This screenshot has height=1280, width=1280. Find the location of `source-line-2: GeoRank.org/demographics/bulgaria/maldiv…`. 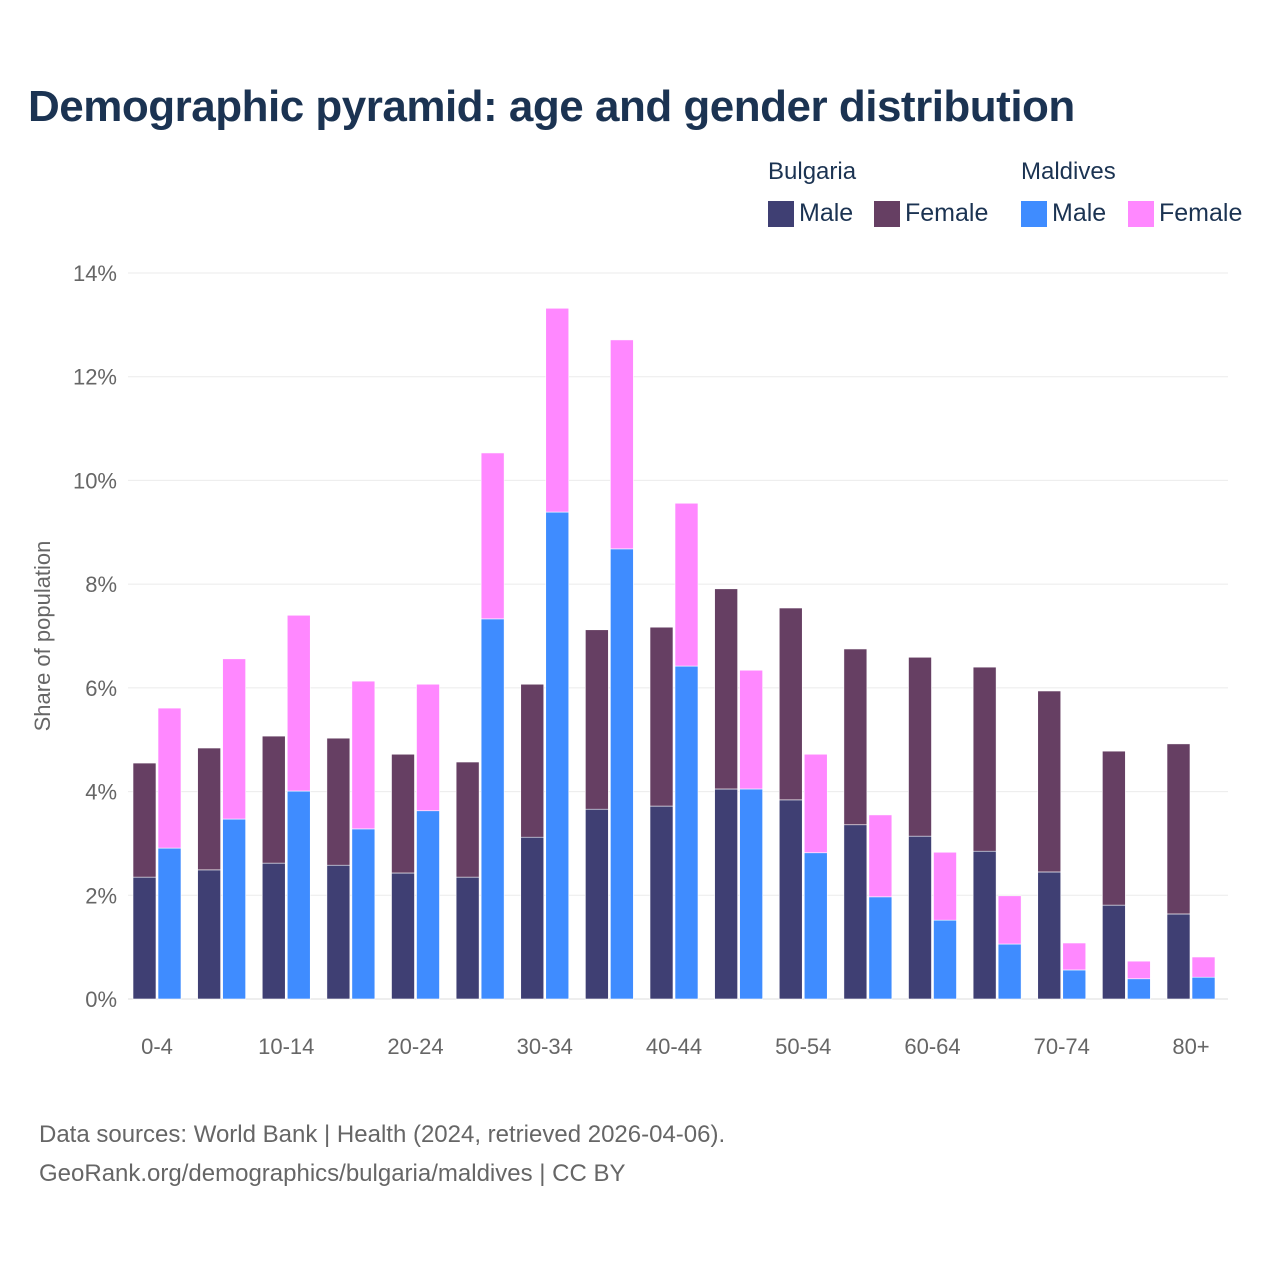

source-line-2: GeoRank.org/demographics/bulgaria/maldiv… is located at coordinates (332, 1173).